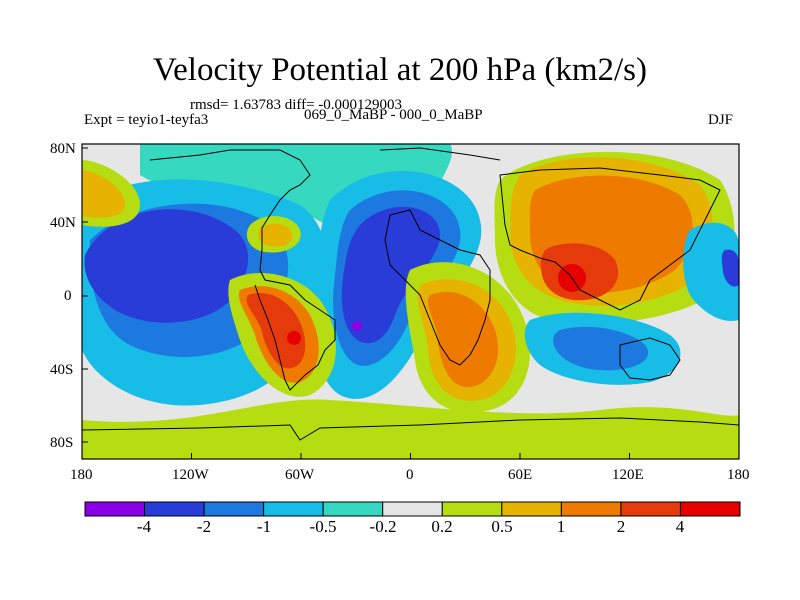 This screenshot has width=800, height=600. I want to click on experiment-label: Expt = teyio1-teyfa3, so click(146, 120).